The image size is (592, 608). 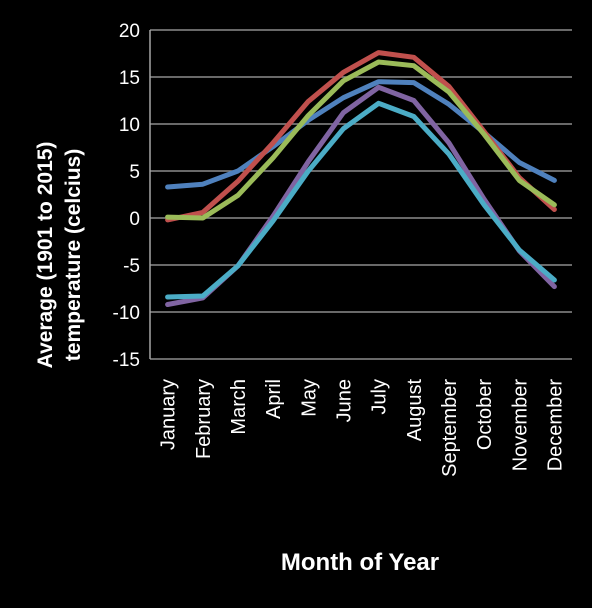 I want to click on y-tick-label: -15, so click(x=126, y=360).